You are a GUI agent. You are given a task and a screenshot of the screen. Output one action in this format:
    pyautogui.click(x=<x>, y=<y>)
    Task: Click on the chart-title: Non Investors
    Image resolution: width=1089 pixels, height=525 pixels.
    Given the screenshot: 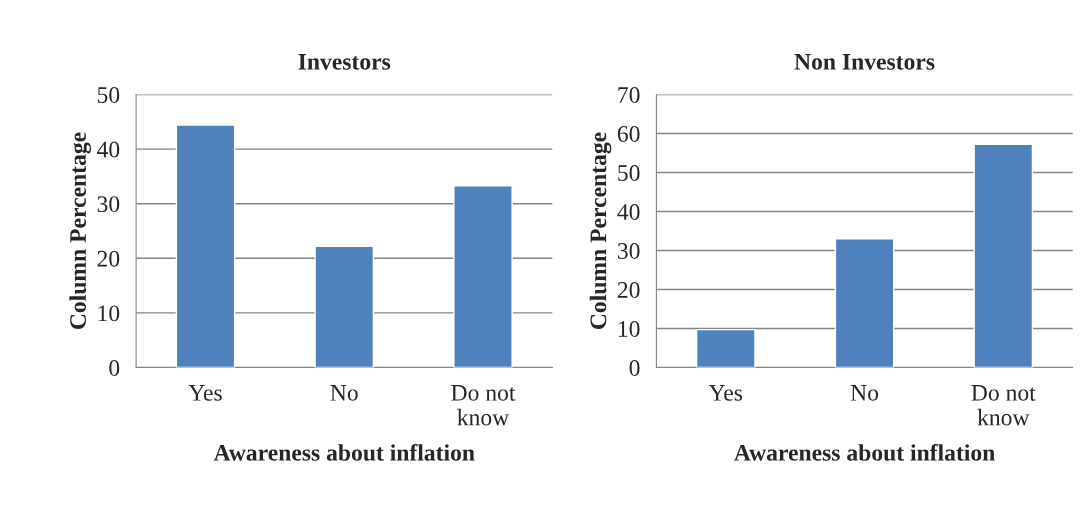 What is the action you would take?
    pyautogui.click(x=864, y=62)
    